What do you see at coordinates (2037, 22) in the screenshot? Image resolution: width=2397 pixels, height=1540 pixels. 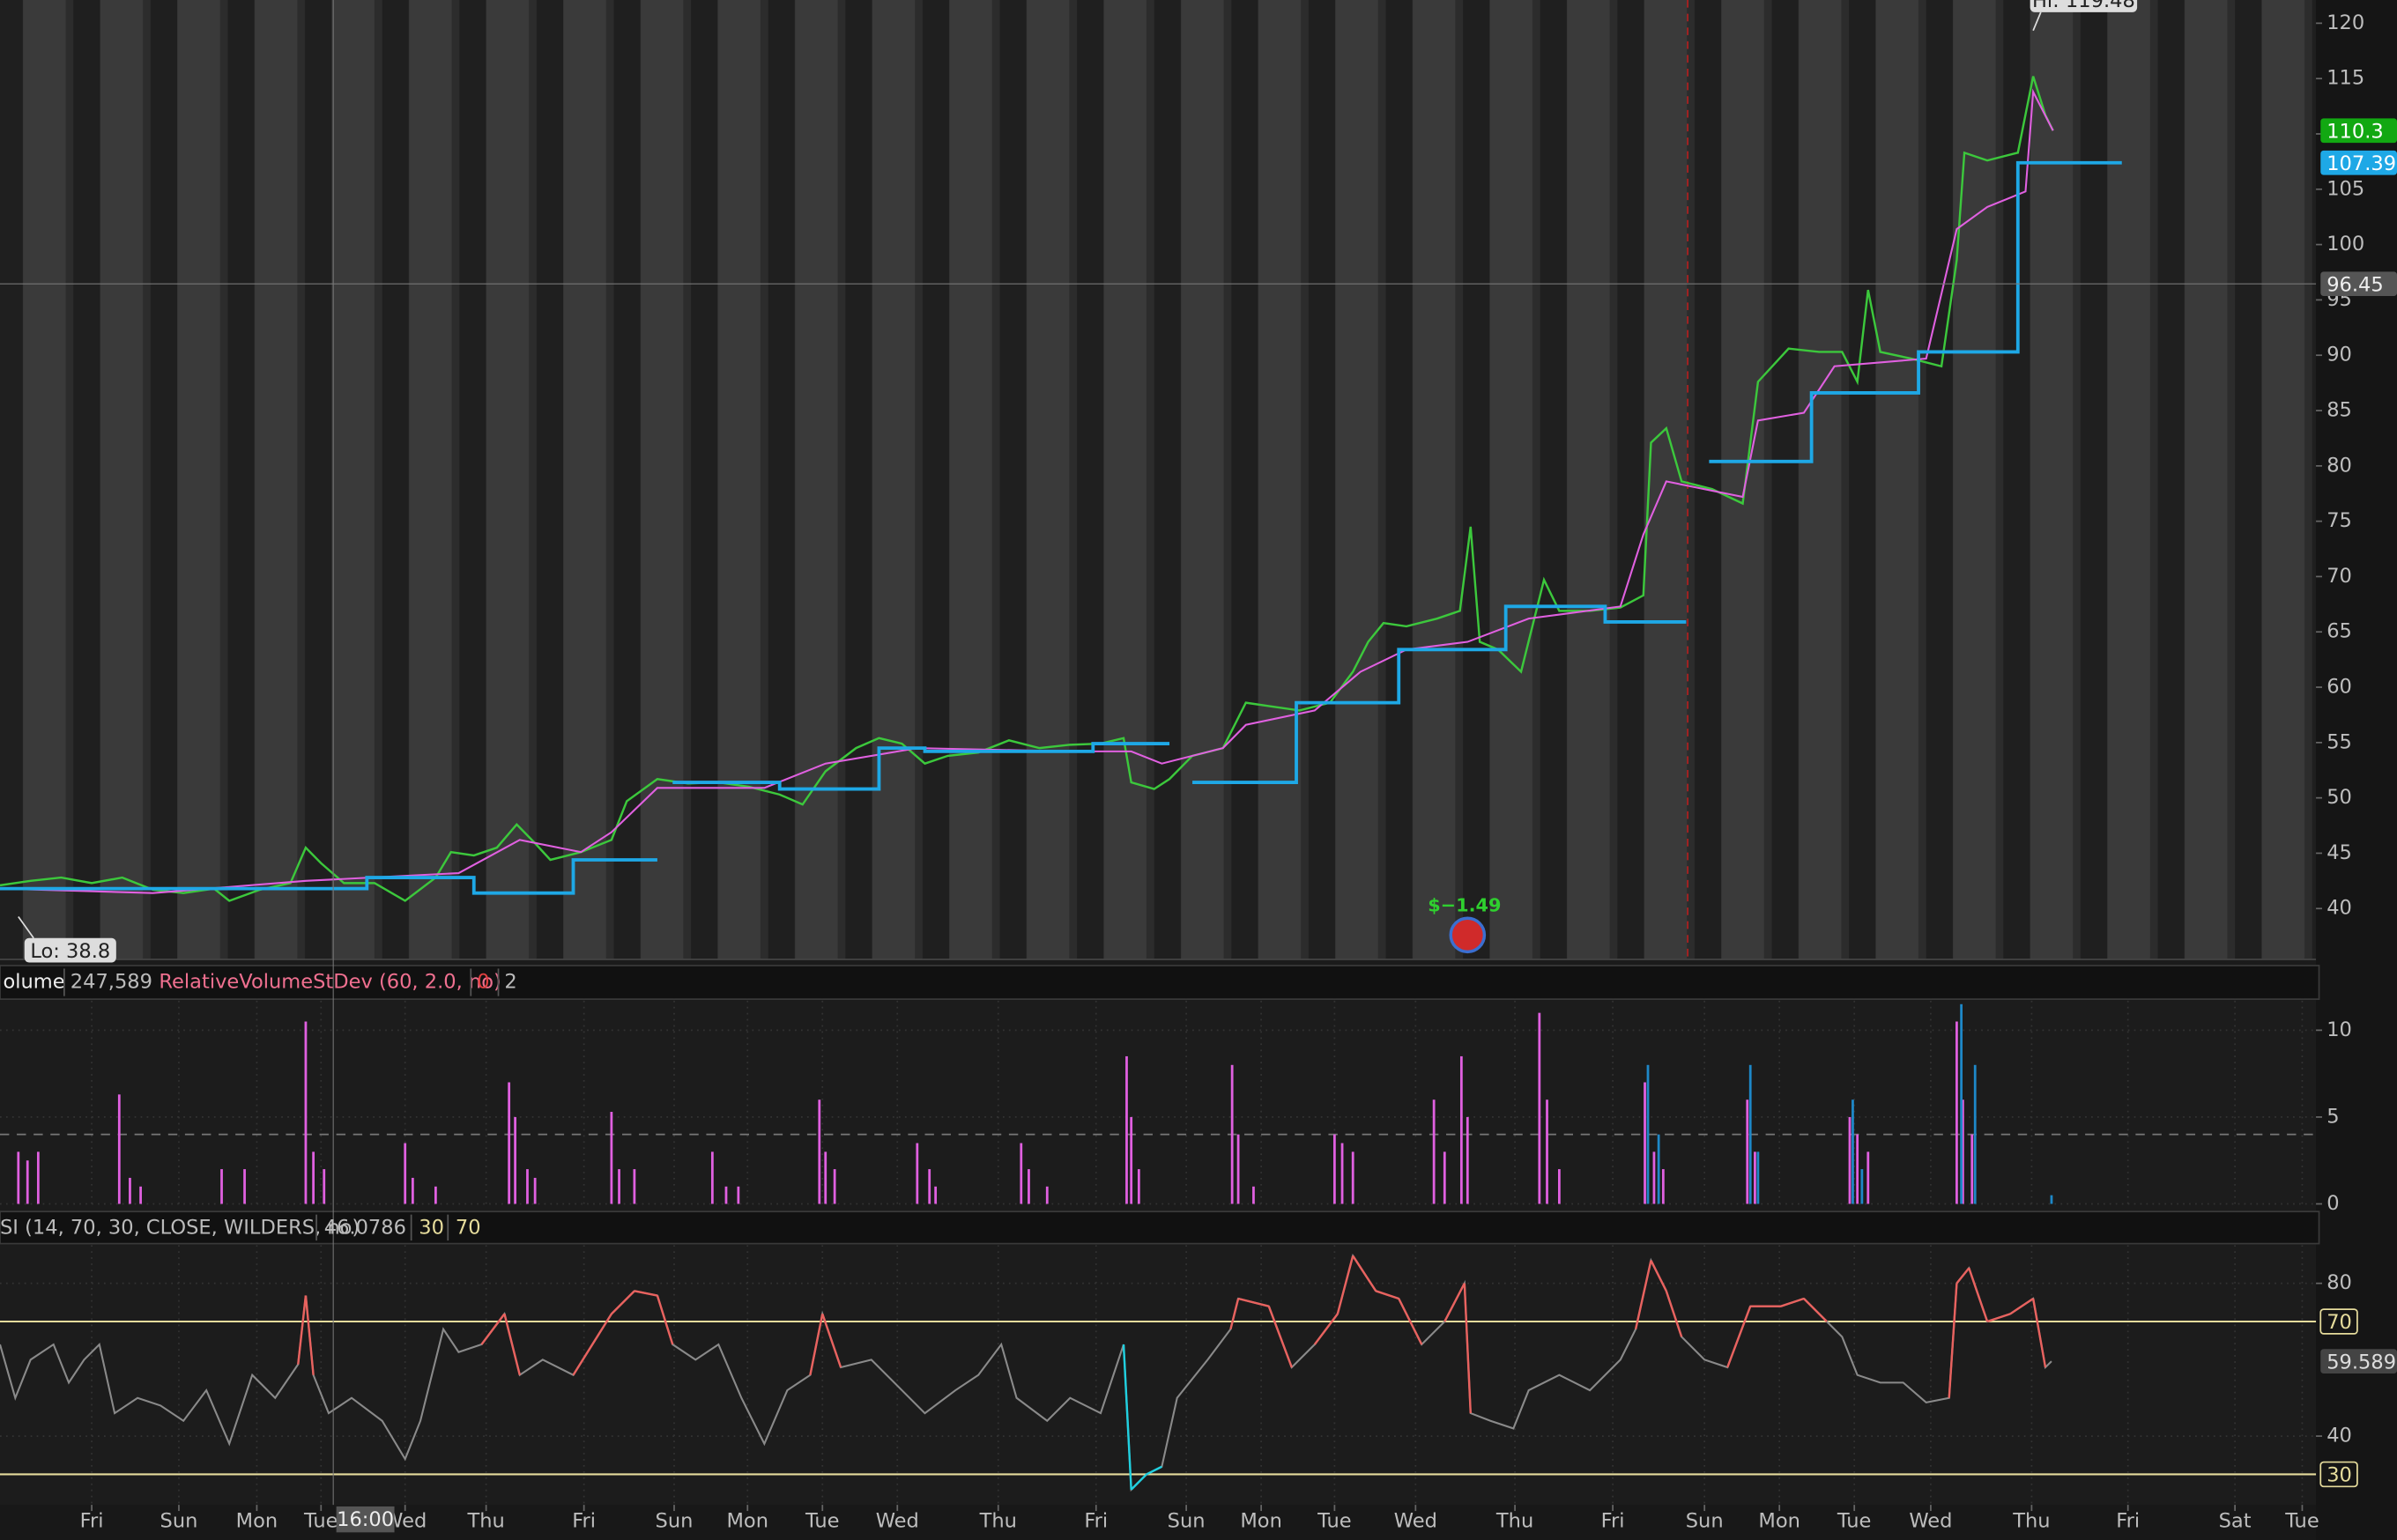 I see `high-pointer` at bounding box center [2037, 22].